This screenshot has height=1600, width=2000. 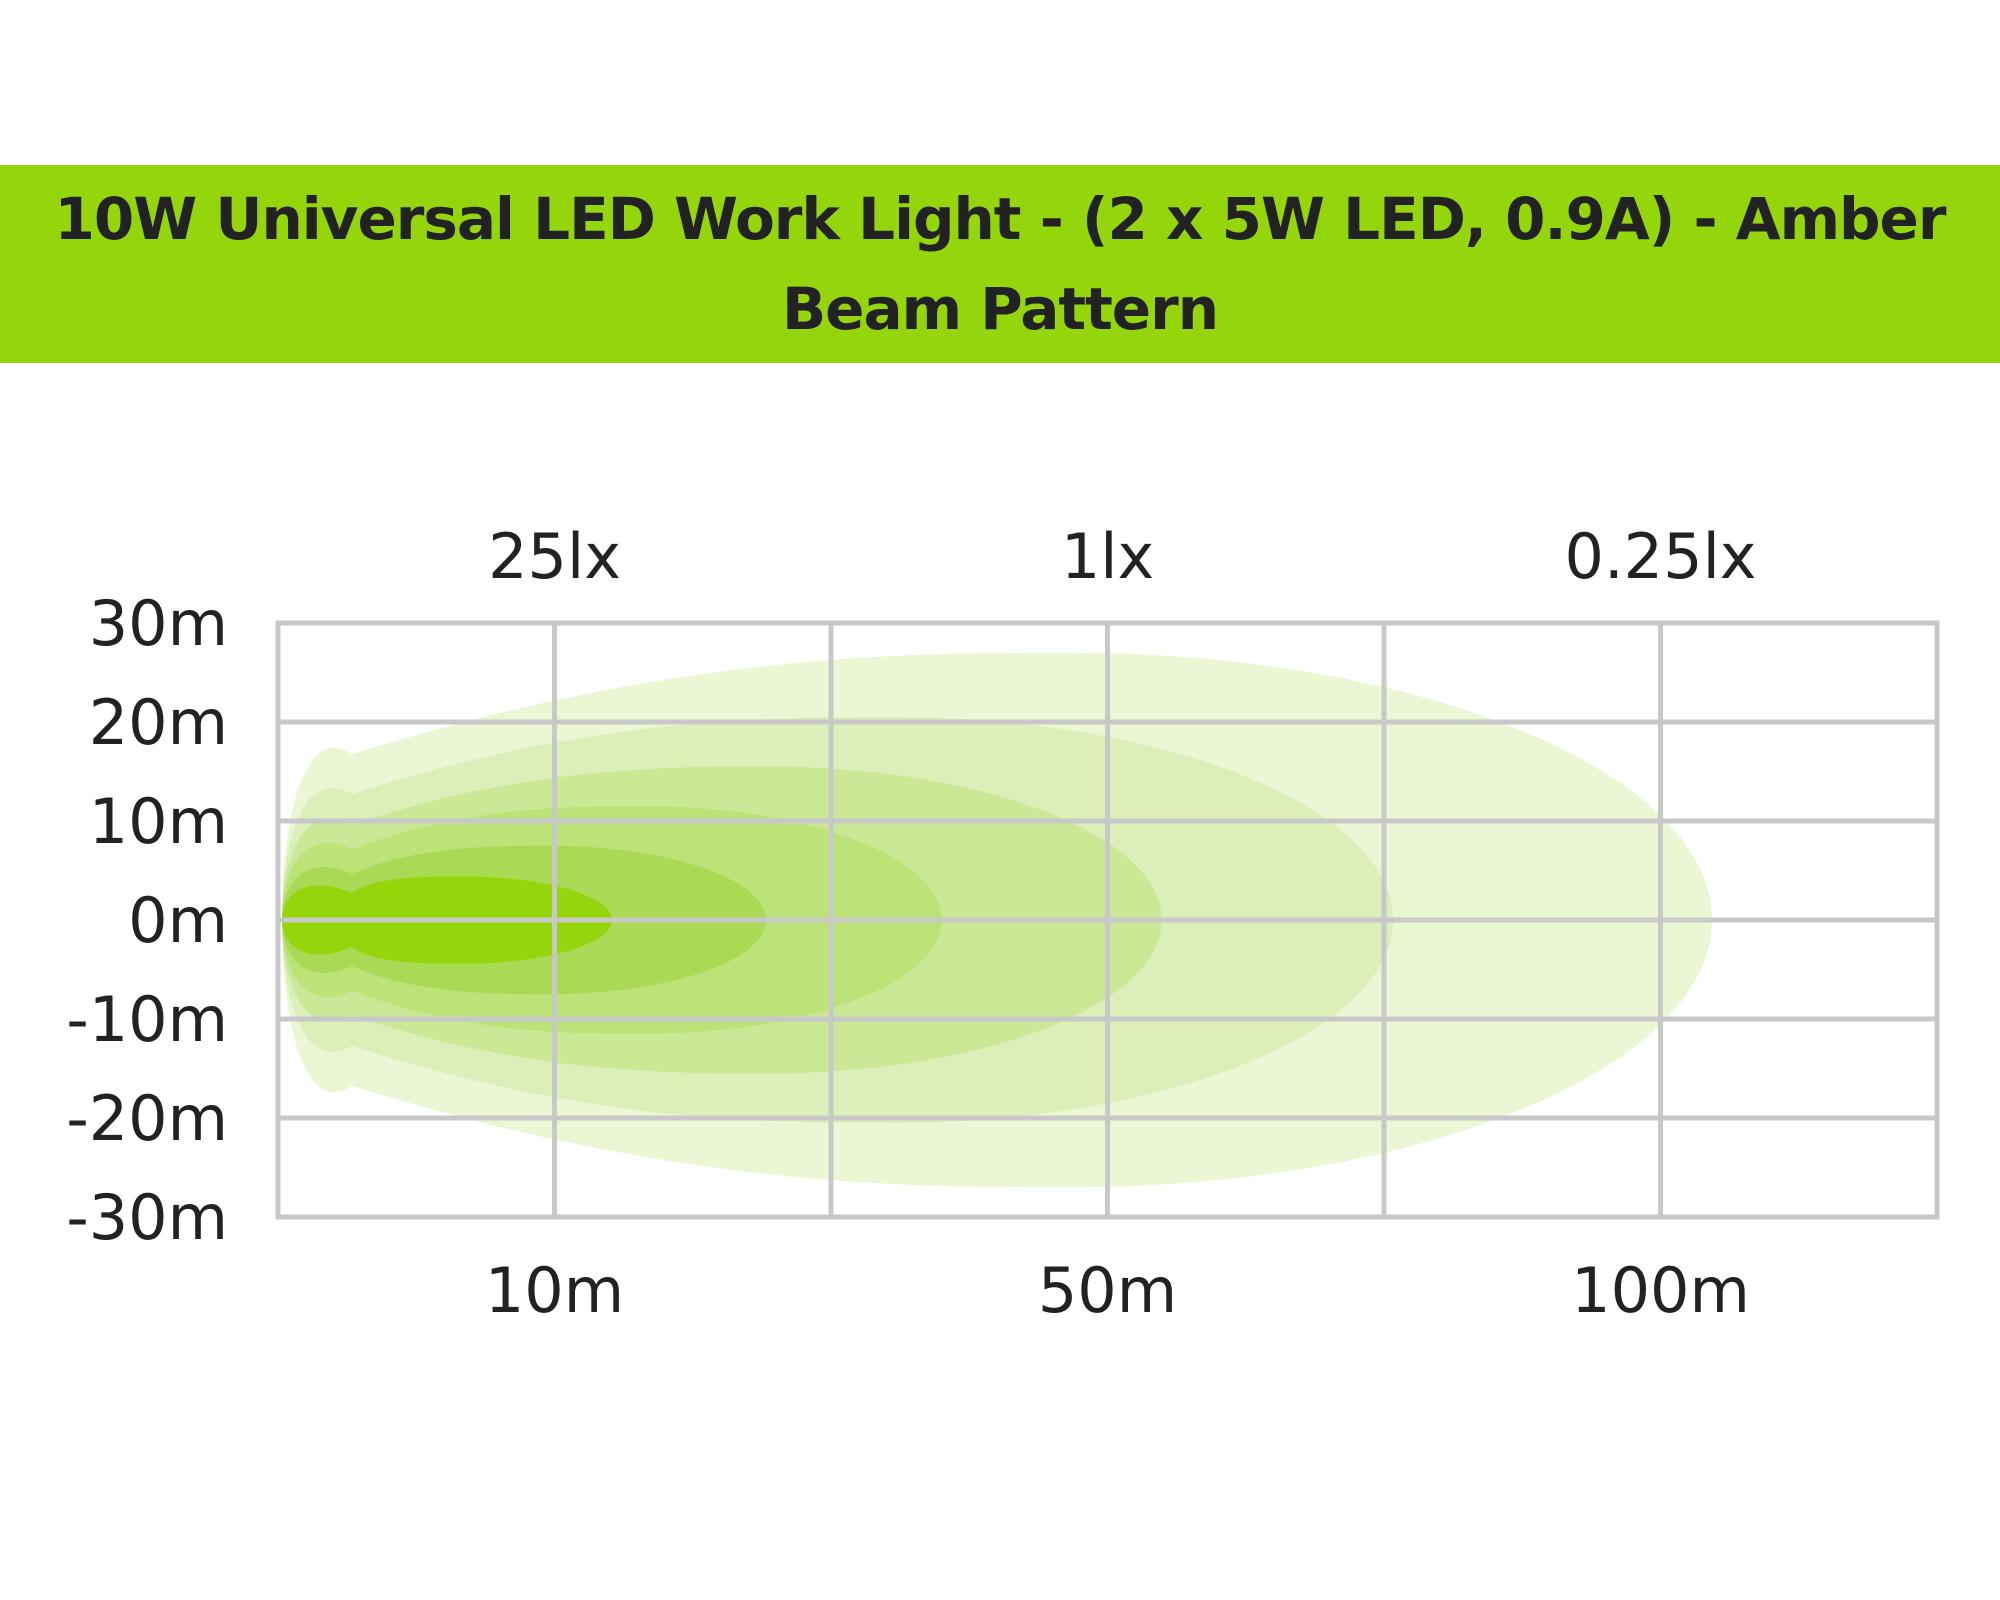 I want to click on chart-title-line-2: Beam Pattern, so click(x=1000, y=309).